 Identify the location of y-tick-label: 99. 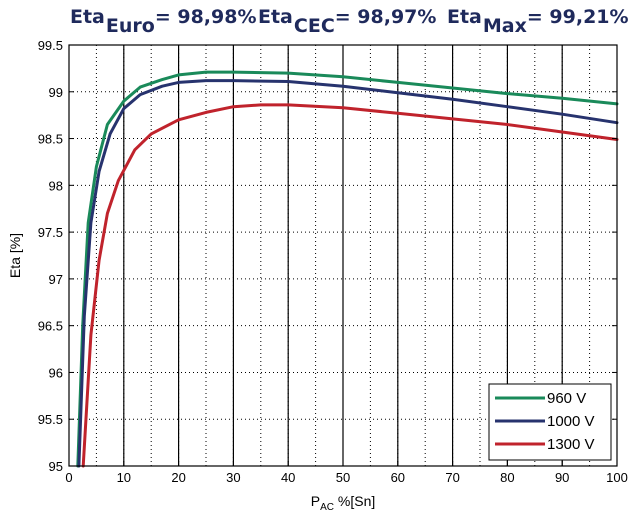
(56, 92).